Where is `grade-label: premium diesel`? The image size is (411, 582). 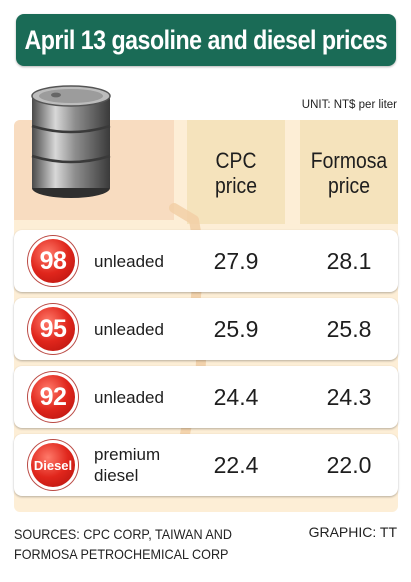
grade-label: premium diesel is located at coordinates (127, 465).